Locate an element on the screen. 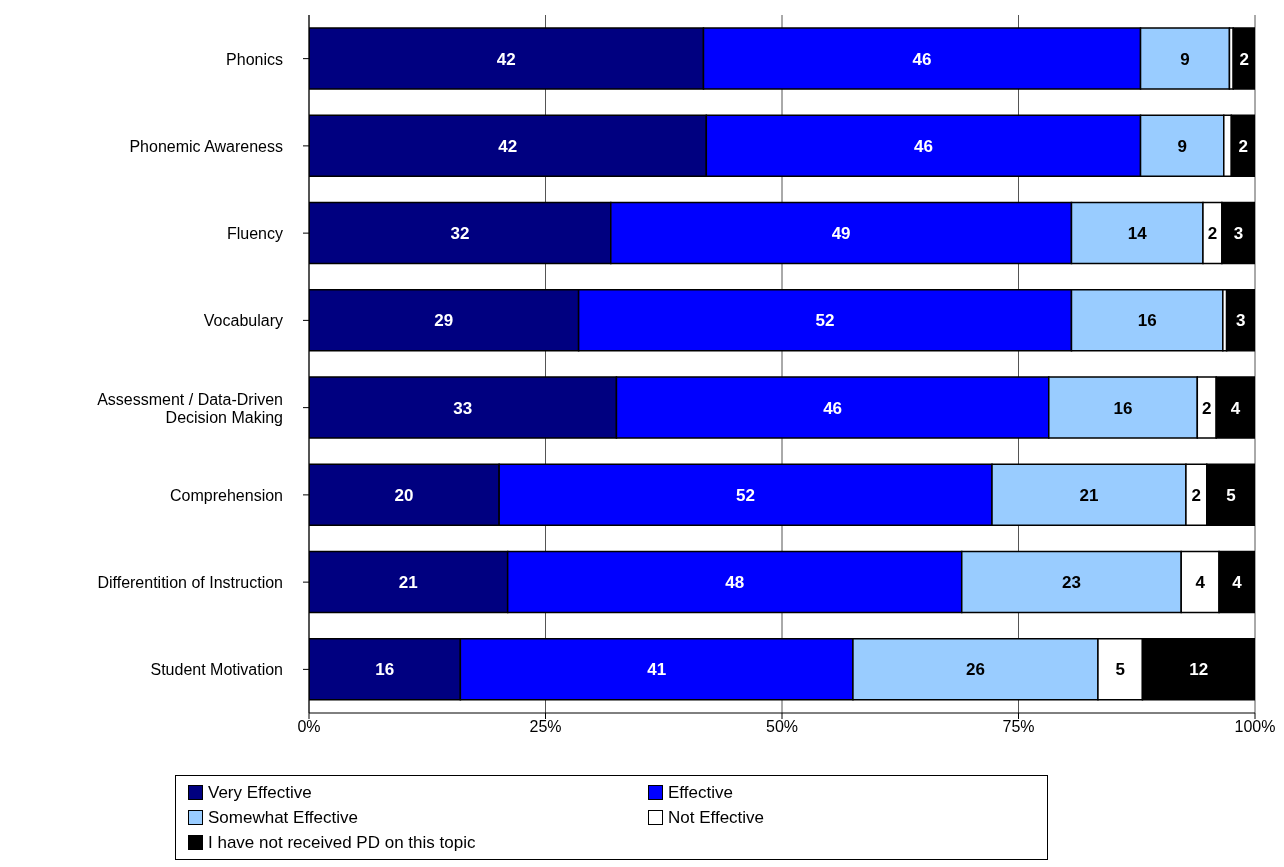 Image resolution: width=1284 pixels, height=867 pixels. x-tick-label: 50% is located at coordinates (782, 727).